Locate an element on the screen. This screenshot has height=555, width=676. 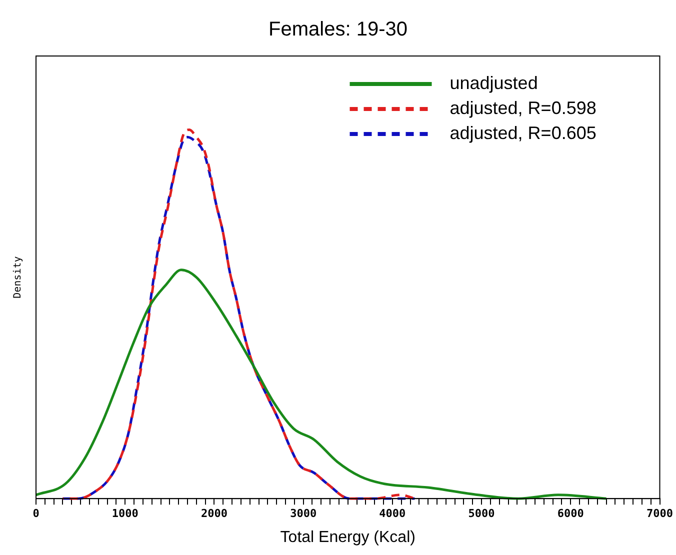
x-tick-label: 0 is located at coordinates (36, 513).